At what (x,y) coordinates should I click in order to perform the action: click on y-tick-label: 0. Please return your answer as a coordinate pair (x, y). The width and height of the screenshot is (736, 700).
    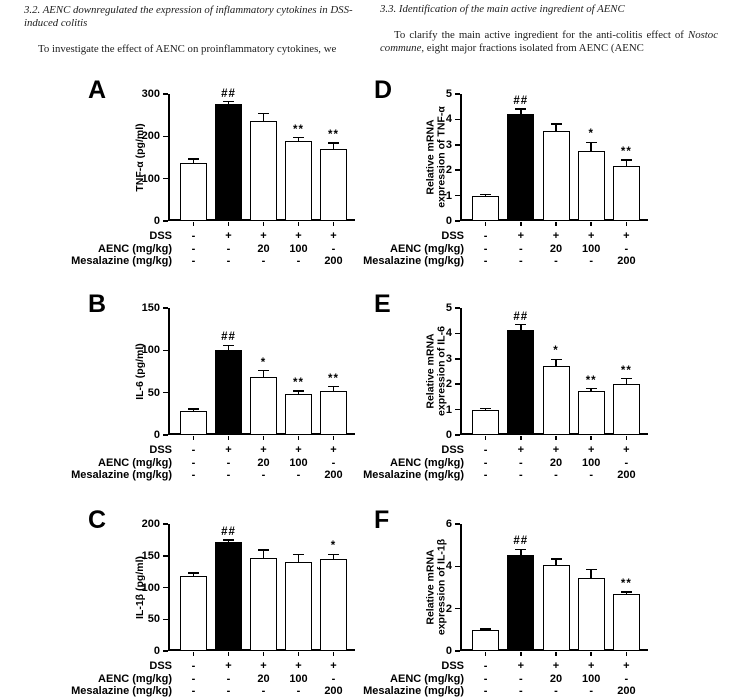
    Looking at the image, I should click on (156, 435).